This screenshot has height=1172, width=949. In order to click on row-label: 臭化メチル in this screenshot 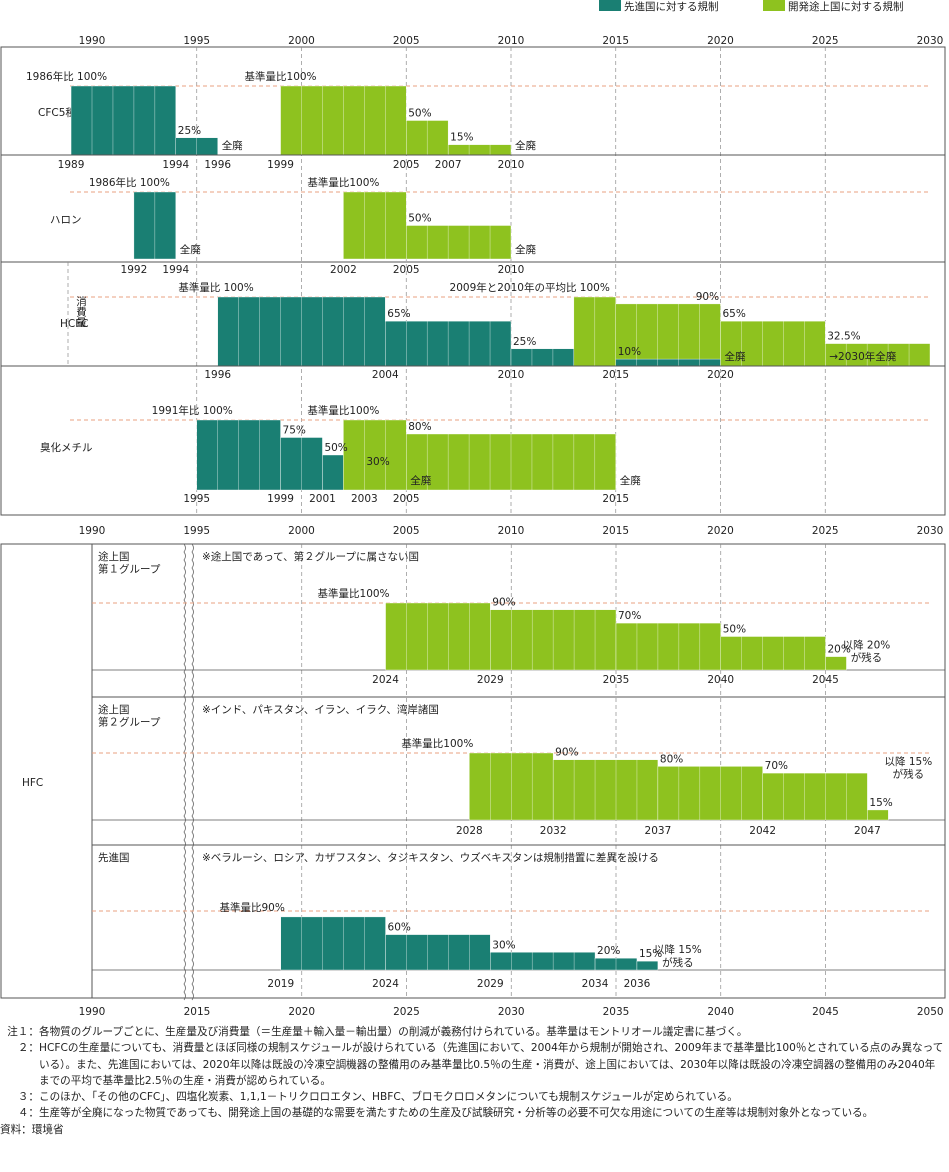, I will do `click(66, 447)`.